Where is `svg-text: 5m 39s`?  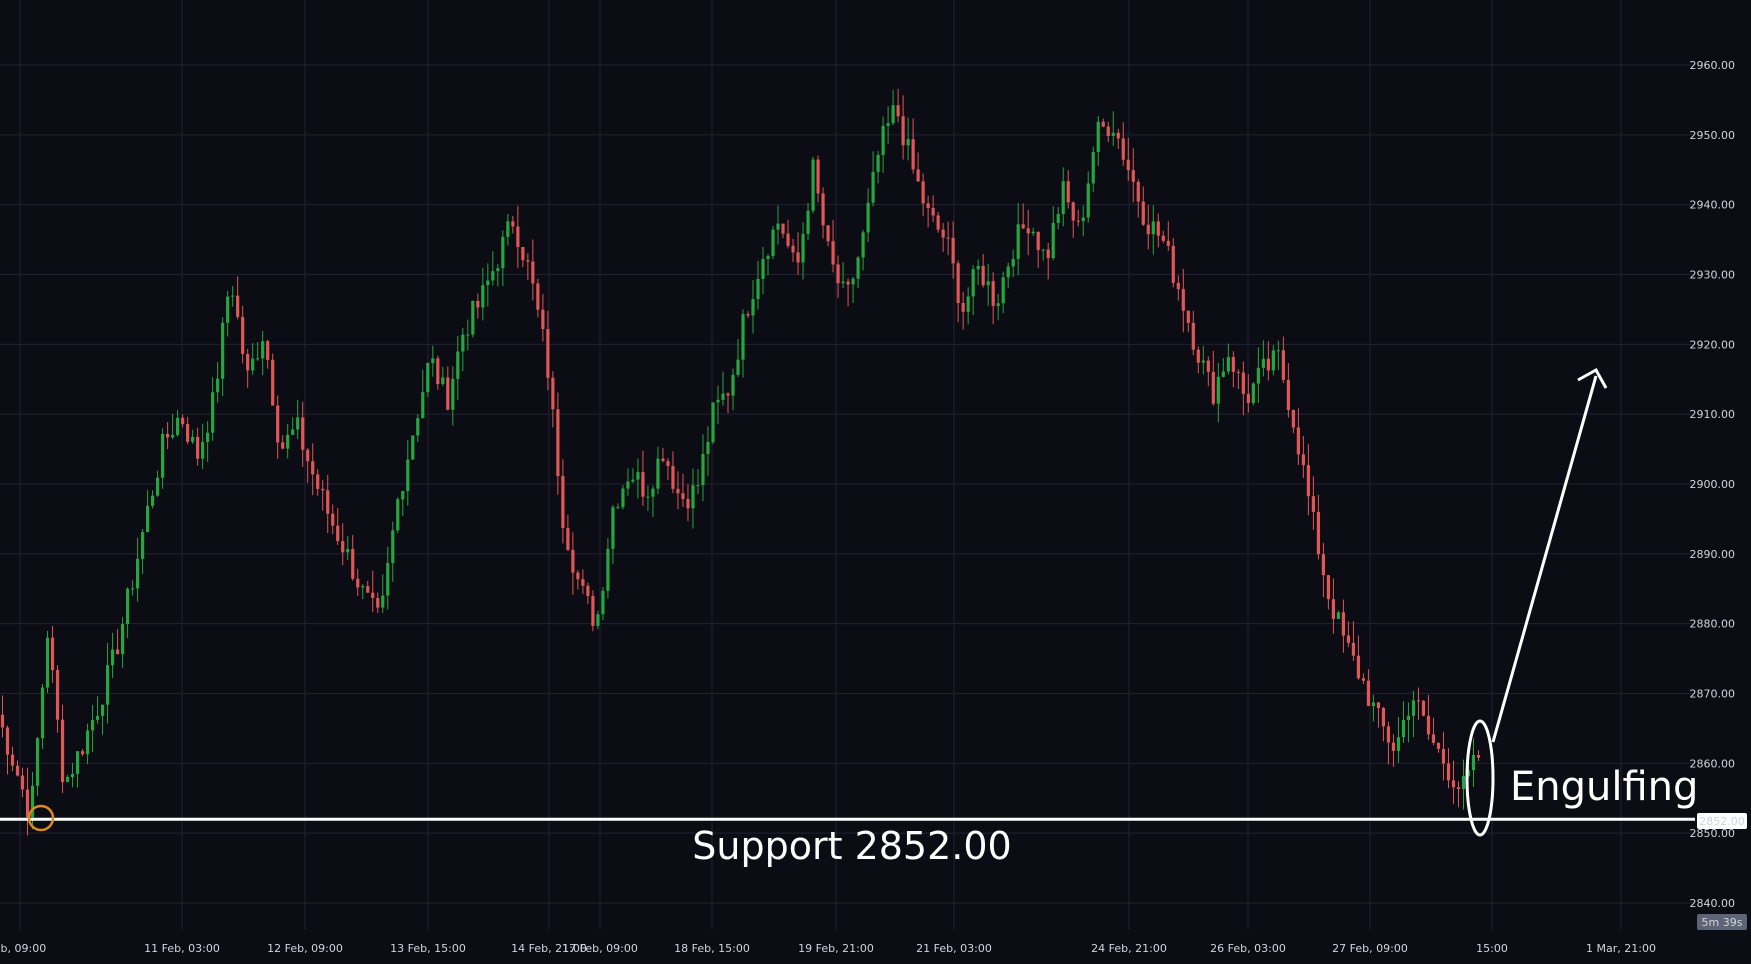 svg-text: 5m 39s is located at coordinates (1722, 922).